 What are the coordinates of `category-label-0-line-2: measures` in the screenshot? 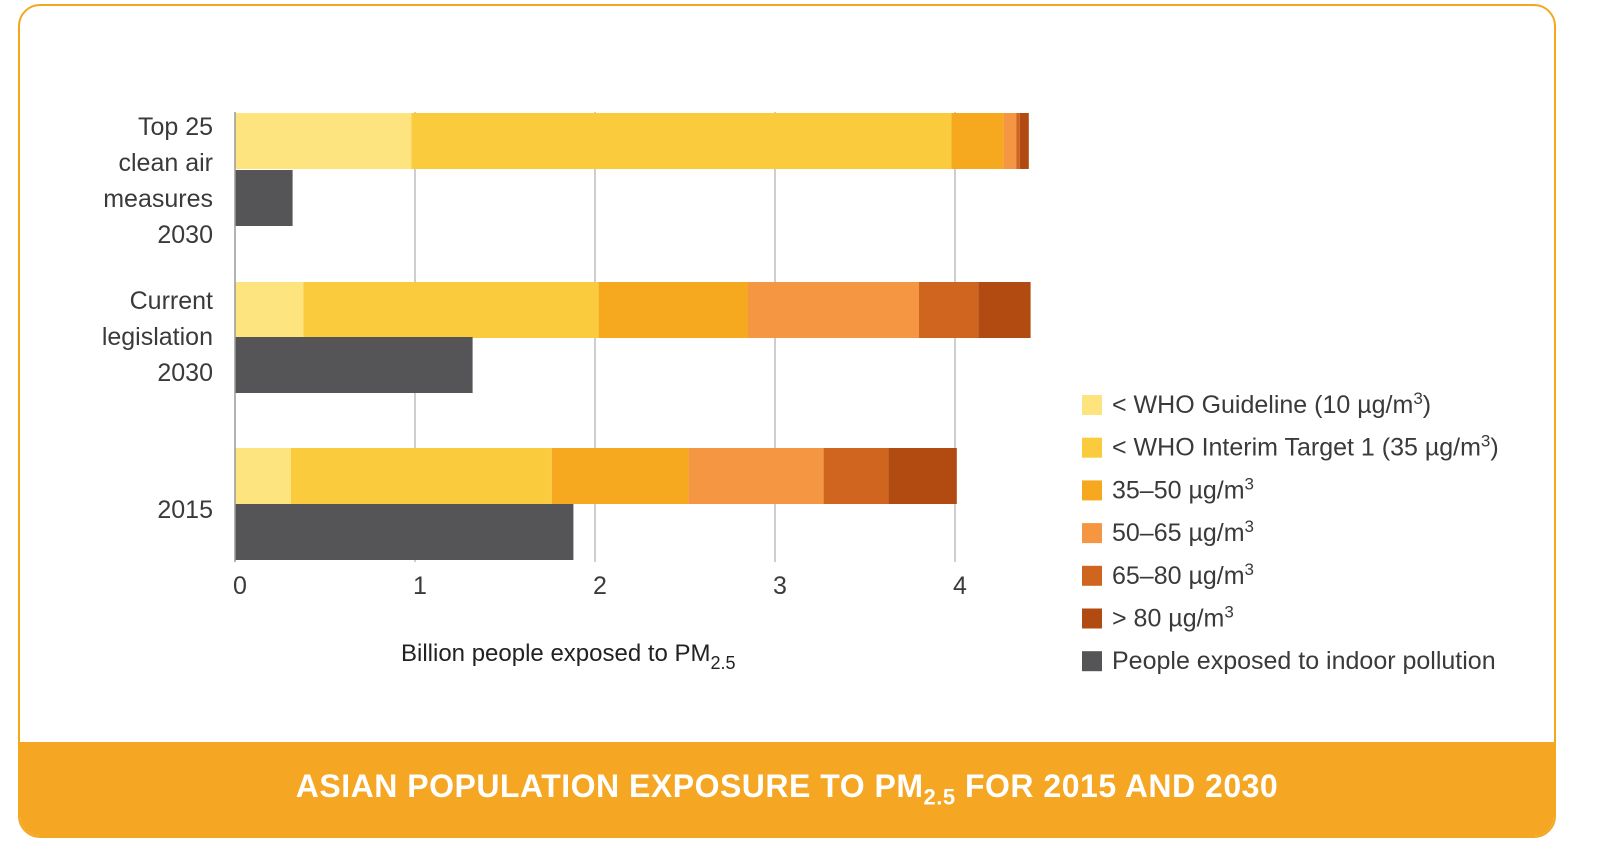 It's located at (158, 199).